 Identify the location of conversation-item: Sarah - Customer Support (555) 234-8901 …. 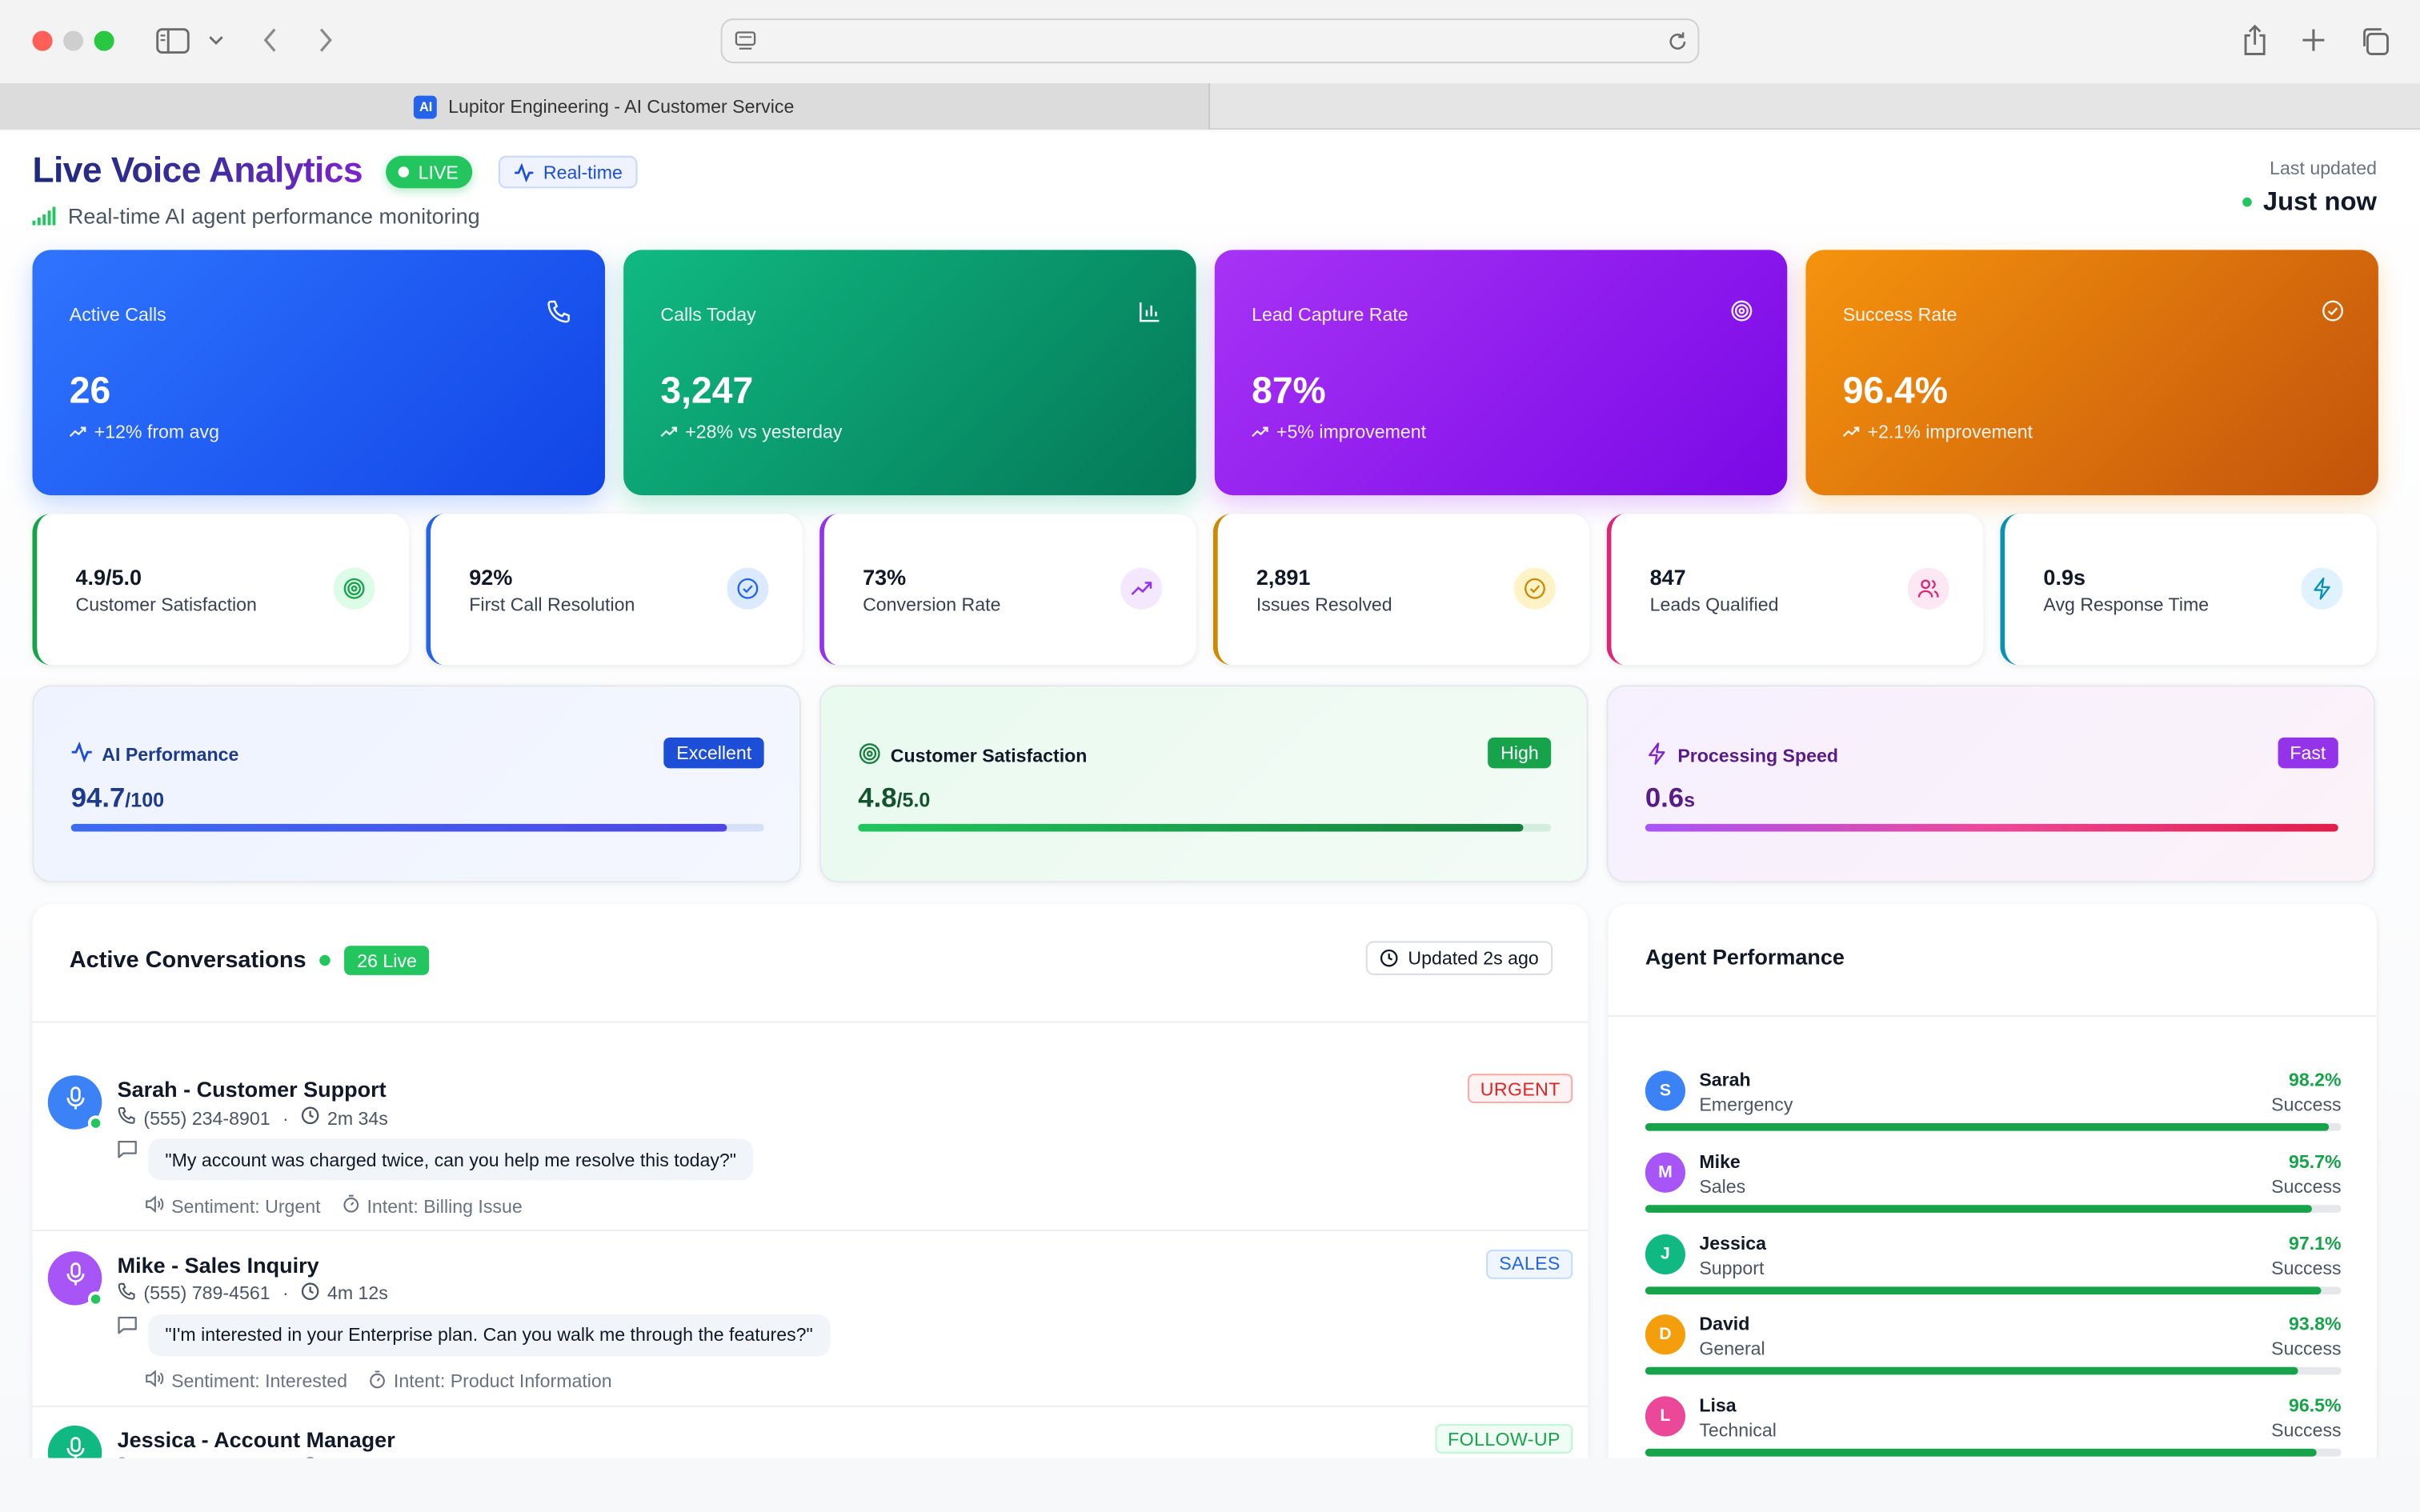
(810, 1144).